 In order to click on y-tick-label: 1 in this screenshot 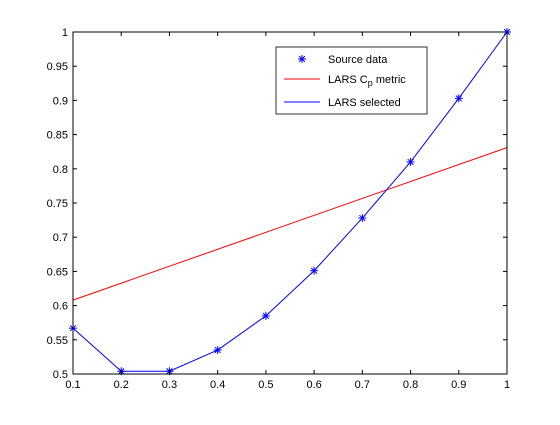, I will do `click(65, 33)`.